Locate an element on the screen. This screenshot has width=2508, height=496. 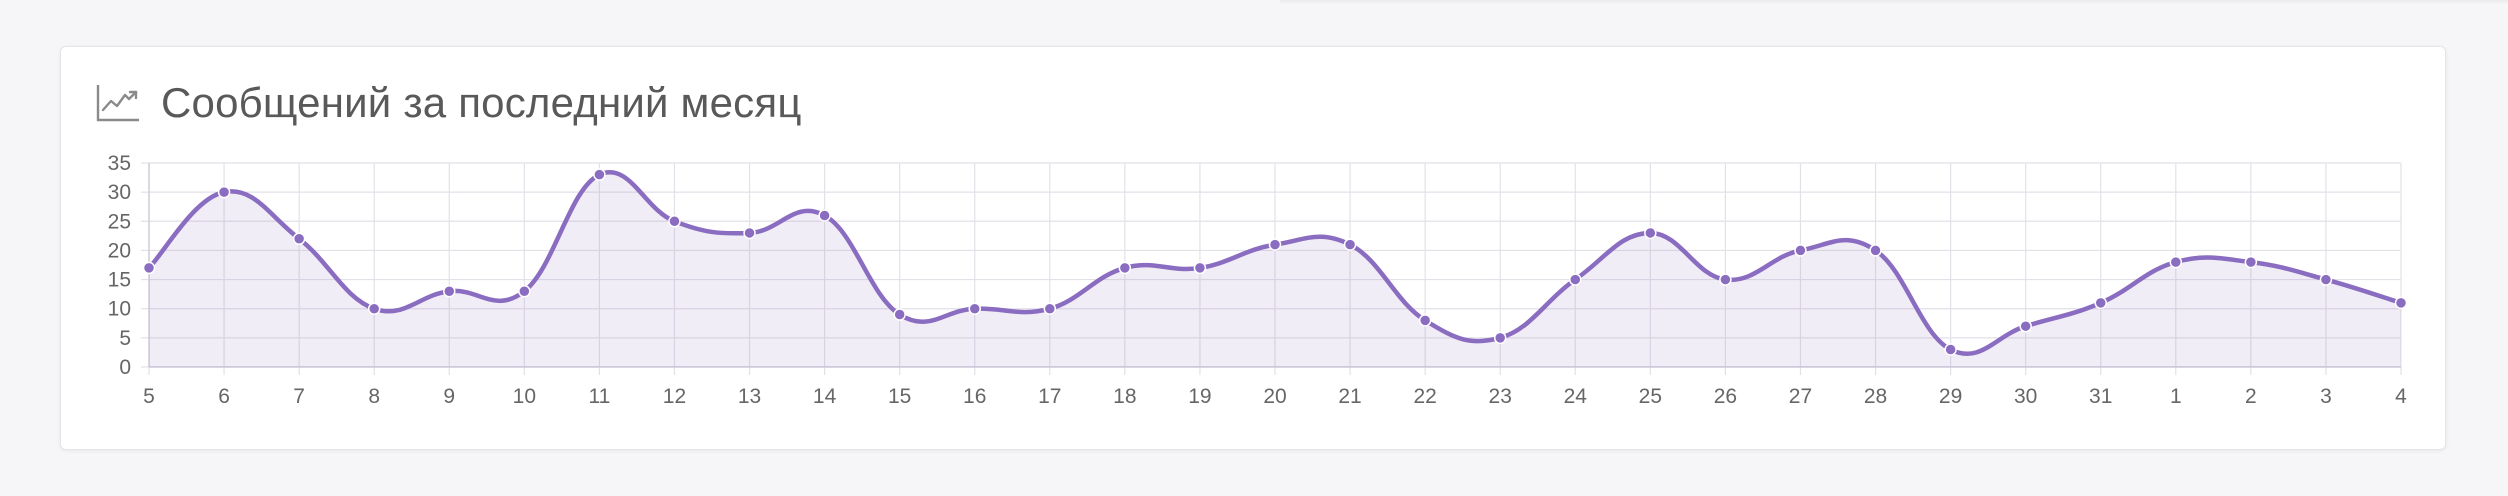
y-tick-label: 30 is located at coordinates (119, 192).